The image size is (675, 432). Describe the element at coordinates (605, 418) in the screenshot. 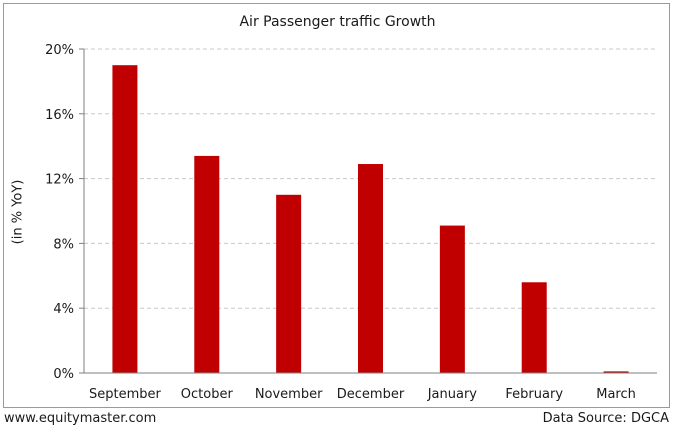

I see `footer-data-source: Data Source: DGCA` at that location.